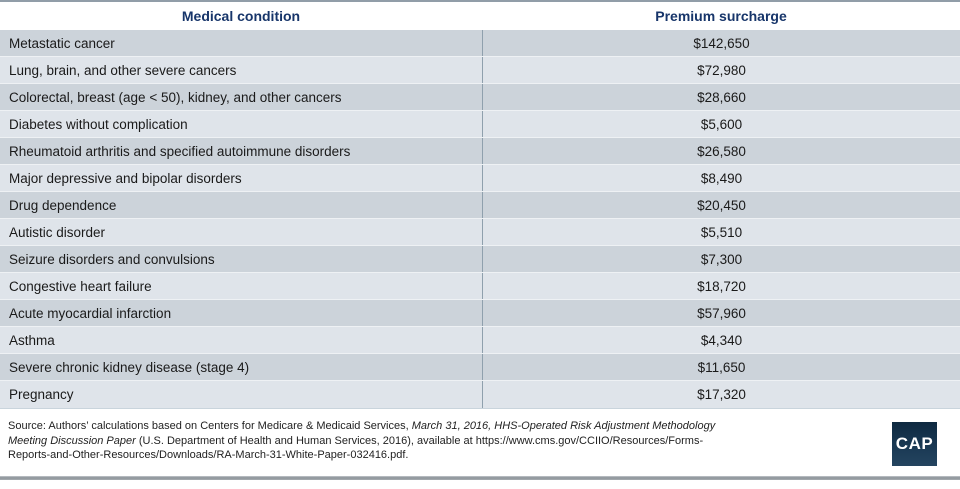  What do you see at coordinates (62, 43) in the screenshot?
I see `condition-cell: Metastatic cancer` at bounding box center [62, 43].